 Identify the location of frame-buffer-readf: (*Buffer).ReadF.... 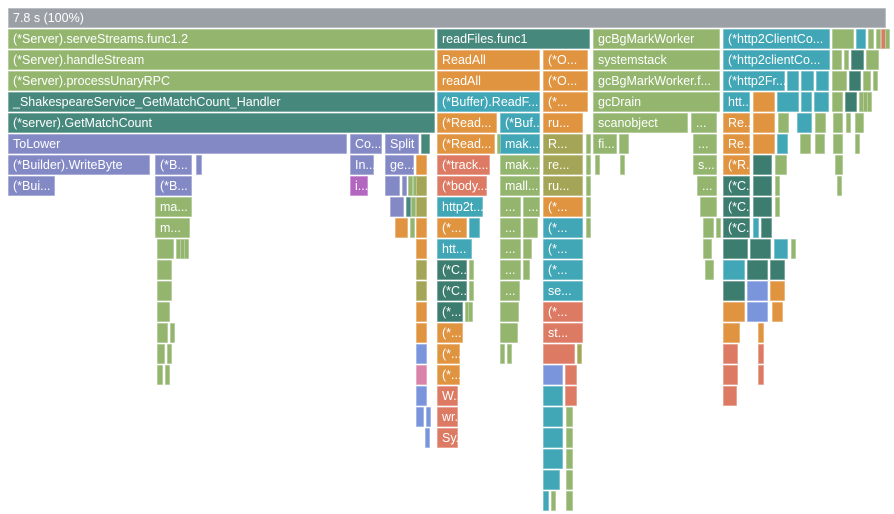
(488, 102).